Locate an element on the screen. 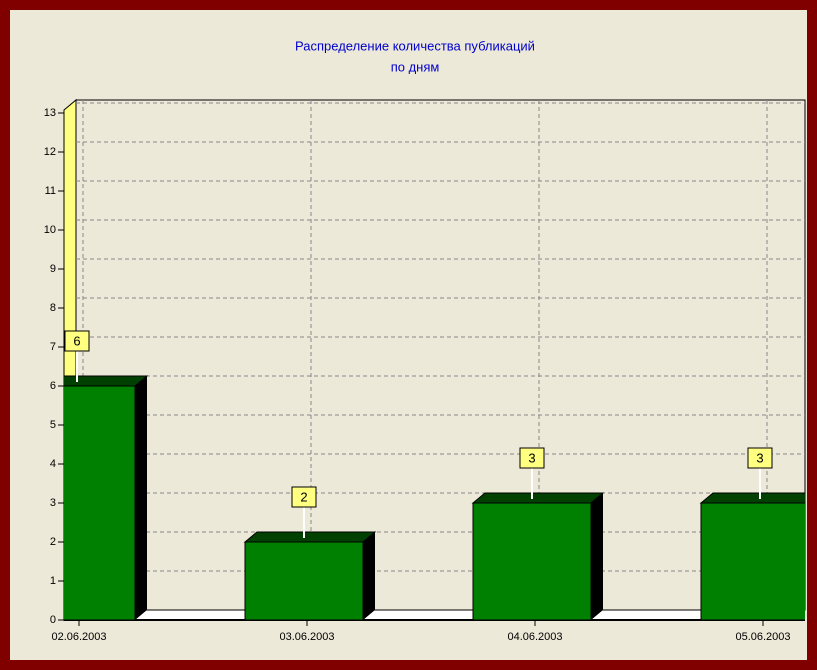 The height and width of the screenshot is (670, 817). value-label: 2 is located at coordinates (303, 496).